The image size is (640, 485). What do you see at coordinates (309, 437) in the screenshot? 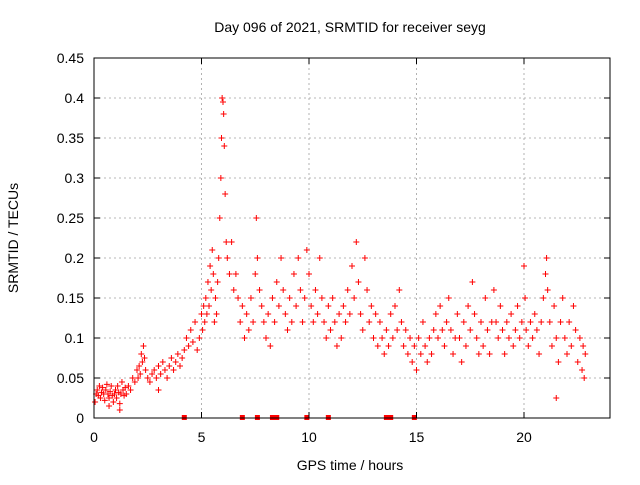
I see `x-tick-label: 10` at bounding box center [309, 437].